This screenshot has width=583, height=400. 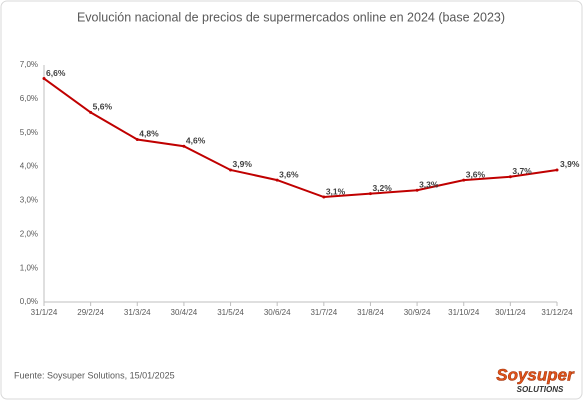 I want to click on x-tick-label: 31/1/24, so click(x=44, y=312).